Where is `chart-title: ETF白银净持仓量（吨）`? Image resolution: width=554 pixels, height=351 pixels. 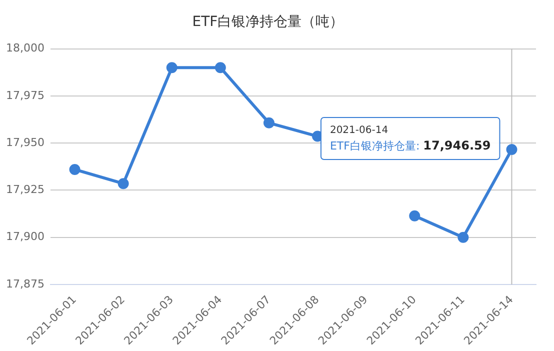 chart-title: ETF白银净持仓量（吨） is located at coordinates (268, 22).